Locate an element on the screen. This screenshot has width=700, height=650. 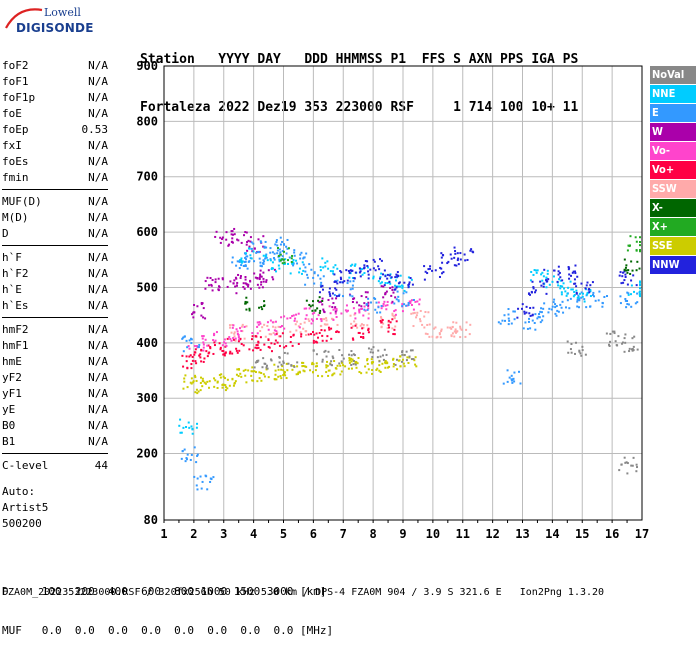
x-tick-label: 2 is located at coordinates (193, 534).